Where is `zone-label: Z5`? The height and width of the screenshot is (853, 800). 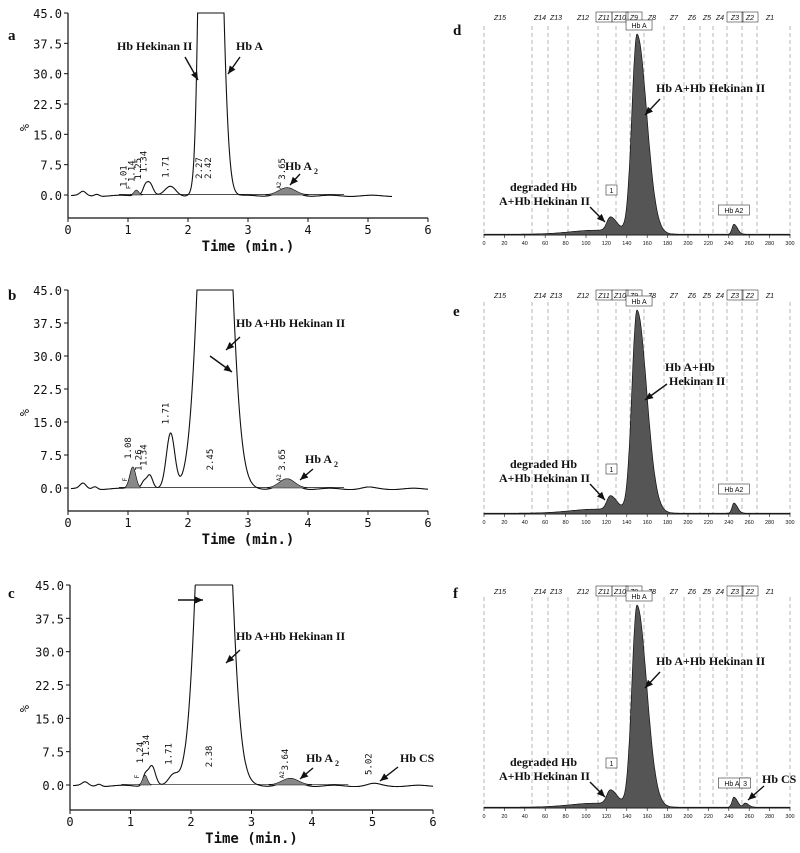
zone-label: Z5 is located at coordinates (706, 18).